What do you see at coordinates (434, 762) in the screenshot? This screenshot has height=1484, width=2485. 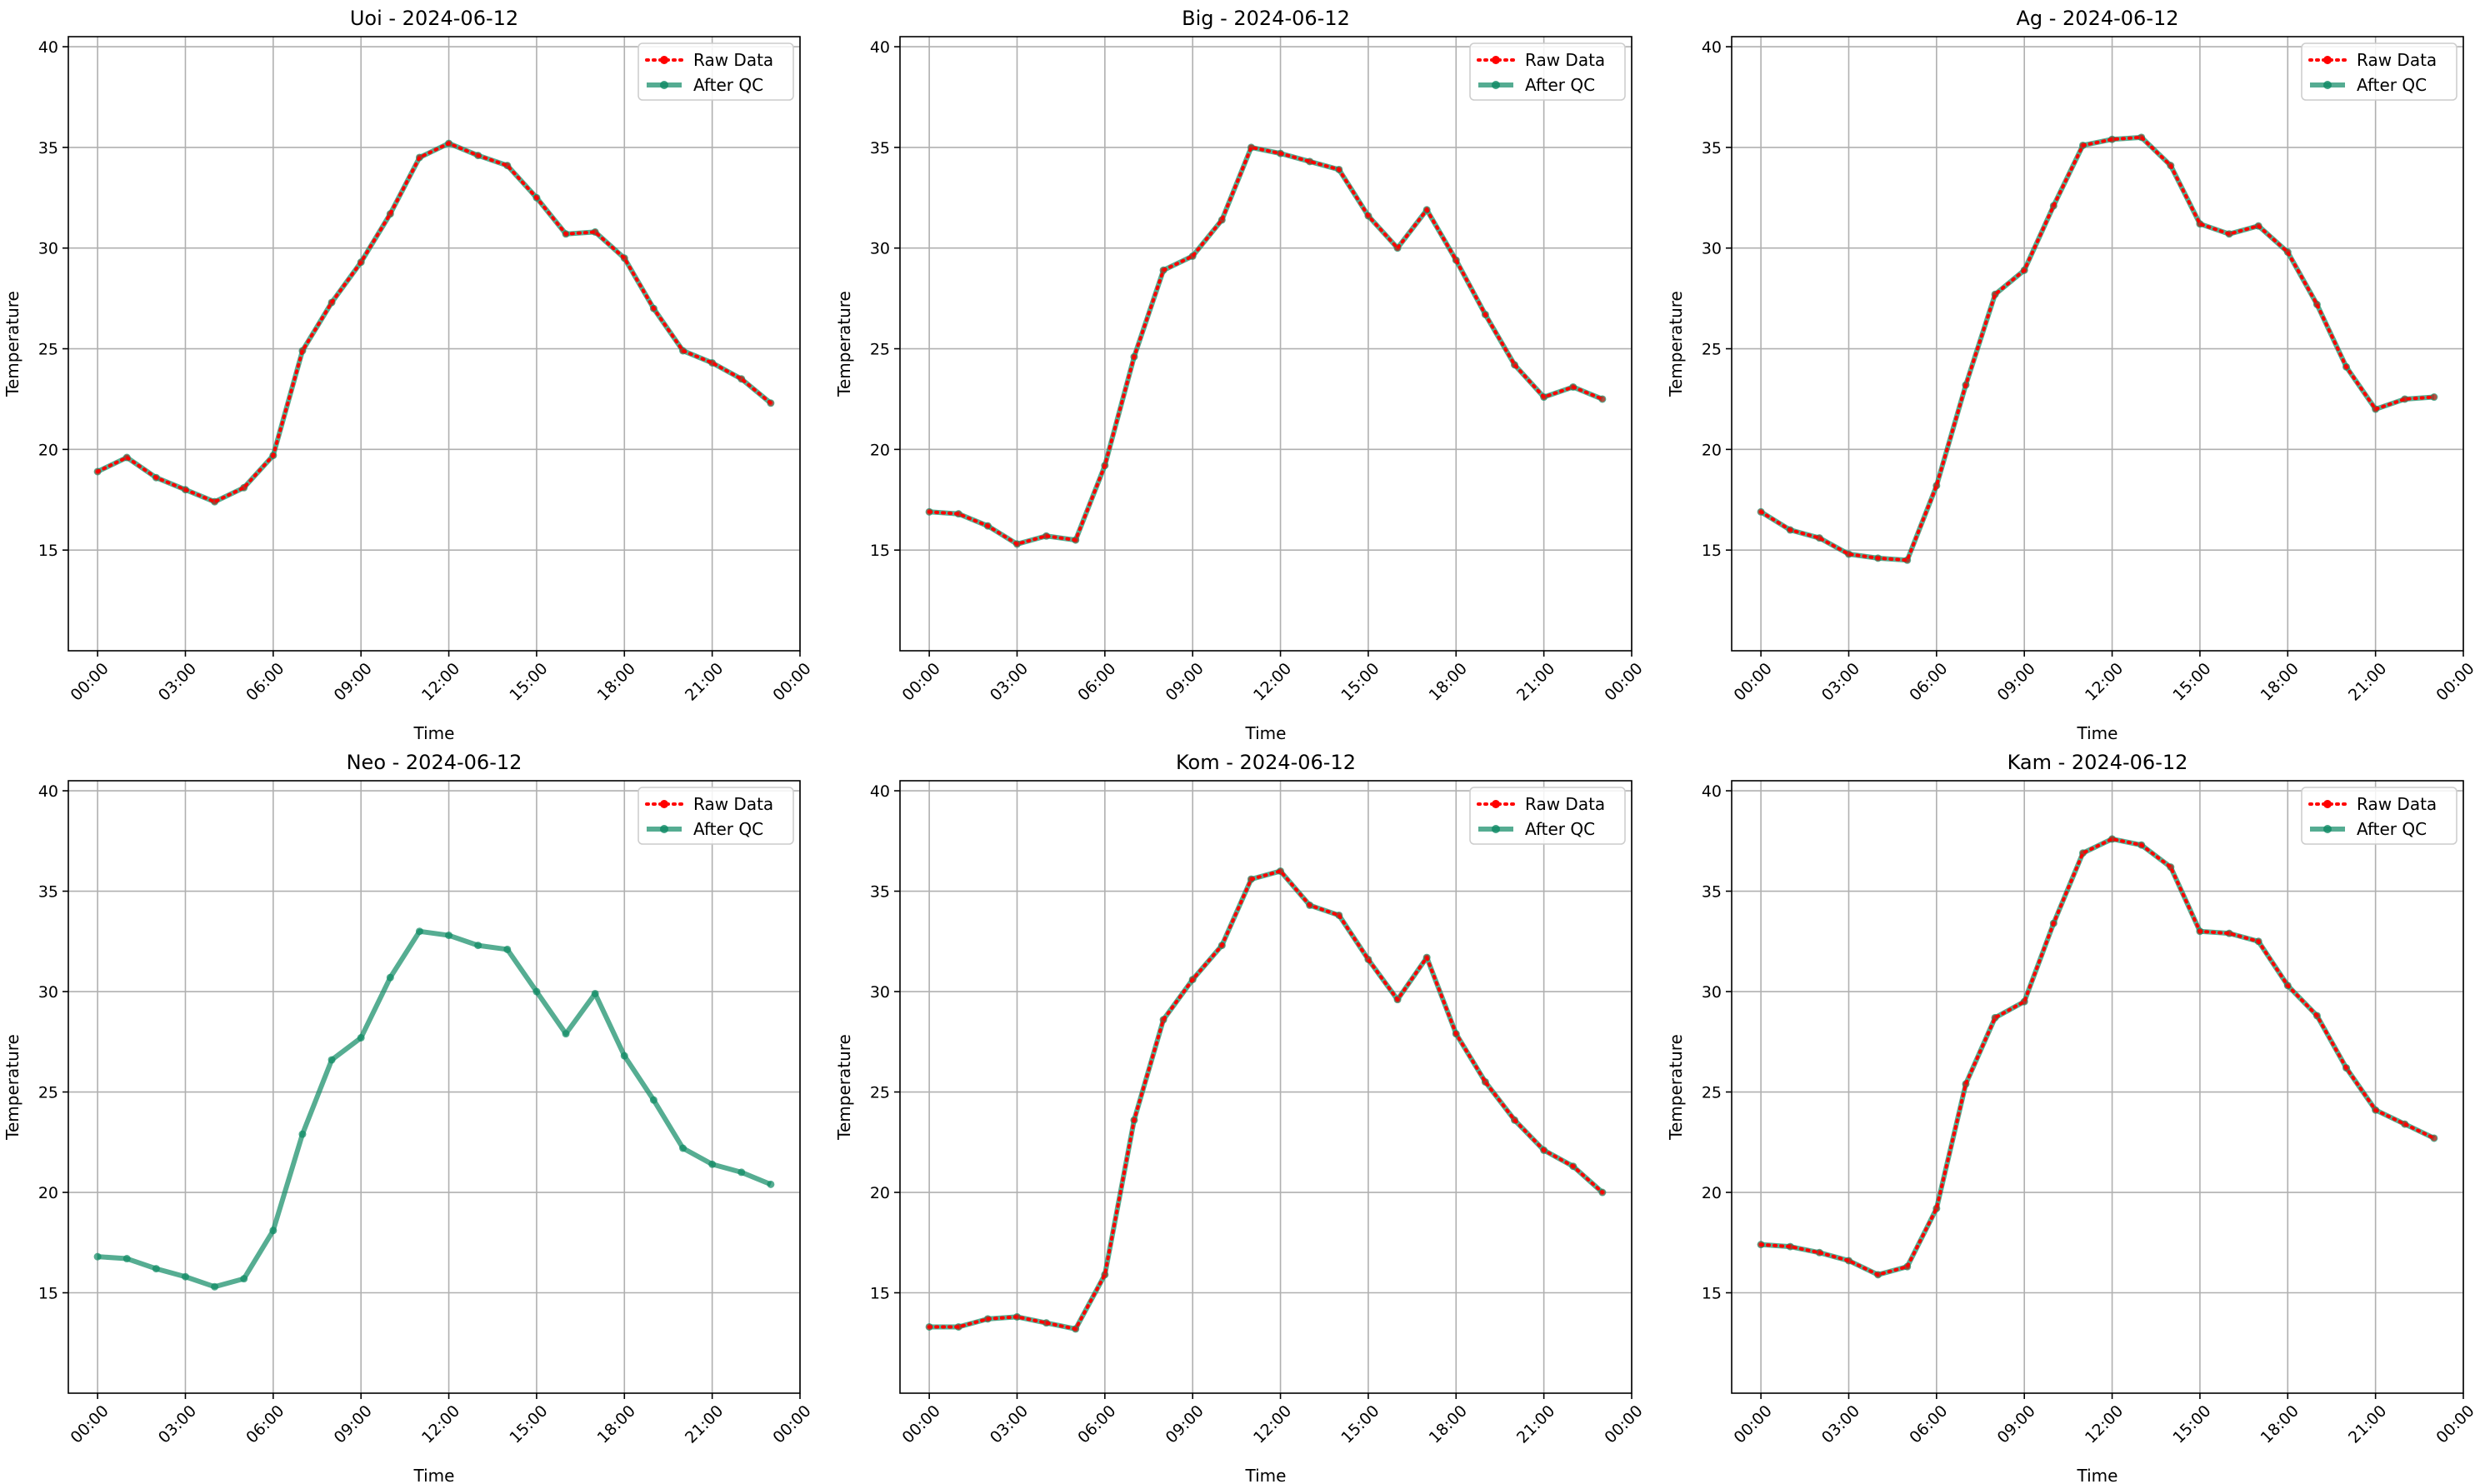 I see `subplot-title: Neo - 2024-06-12` at bounding box center [434, 762].